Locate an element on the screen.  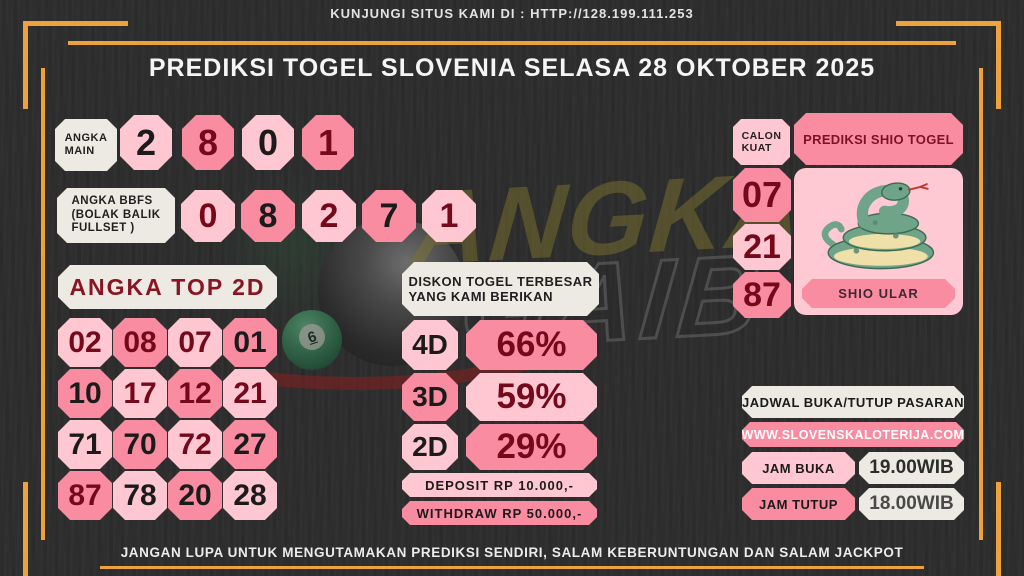
top2d-header-text: ANGKA TOP 2D is located at coordinates (167, 286).